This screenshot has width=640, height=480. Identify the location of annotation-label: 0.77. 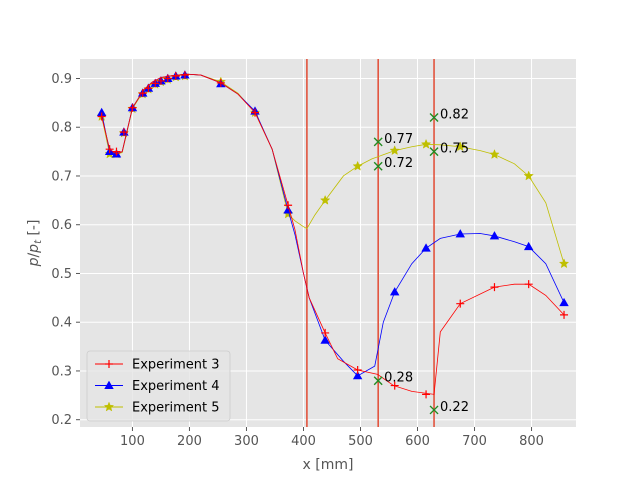
(398, 139).